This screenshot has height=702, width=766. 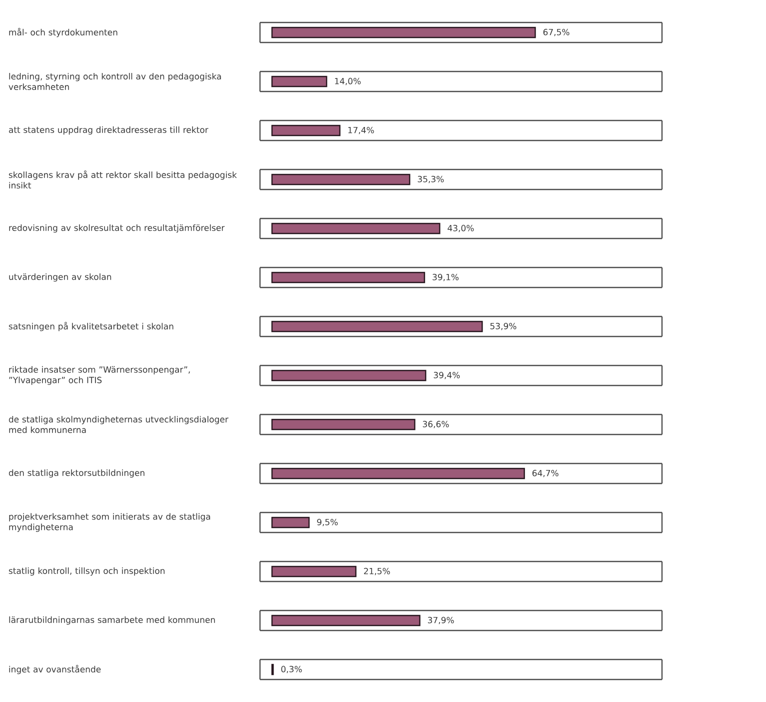 What do you see at coordinates (117, 228) in the screenshot?
I see `y-tick-label: redovisning av skolresultat och resultatjämförelser` at bounding box center [117, 228].